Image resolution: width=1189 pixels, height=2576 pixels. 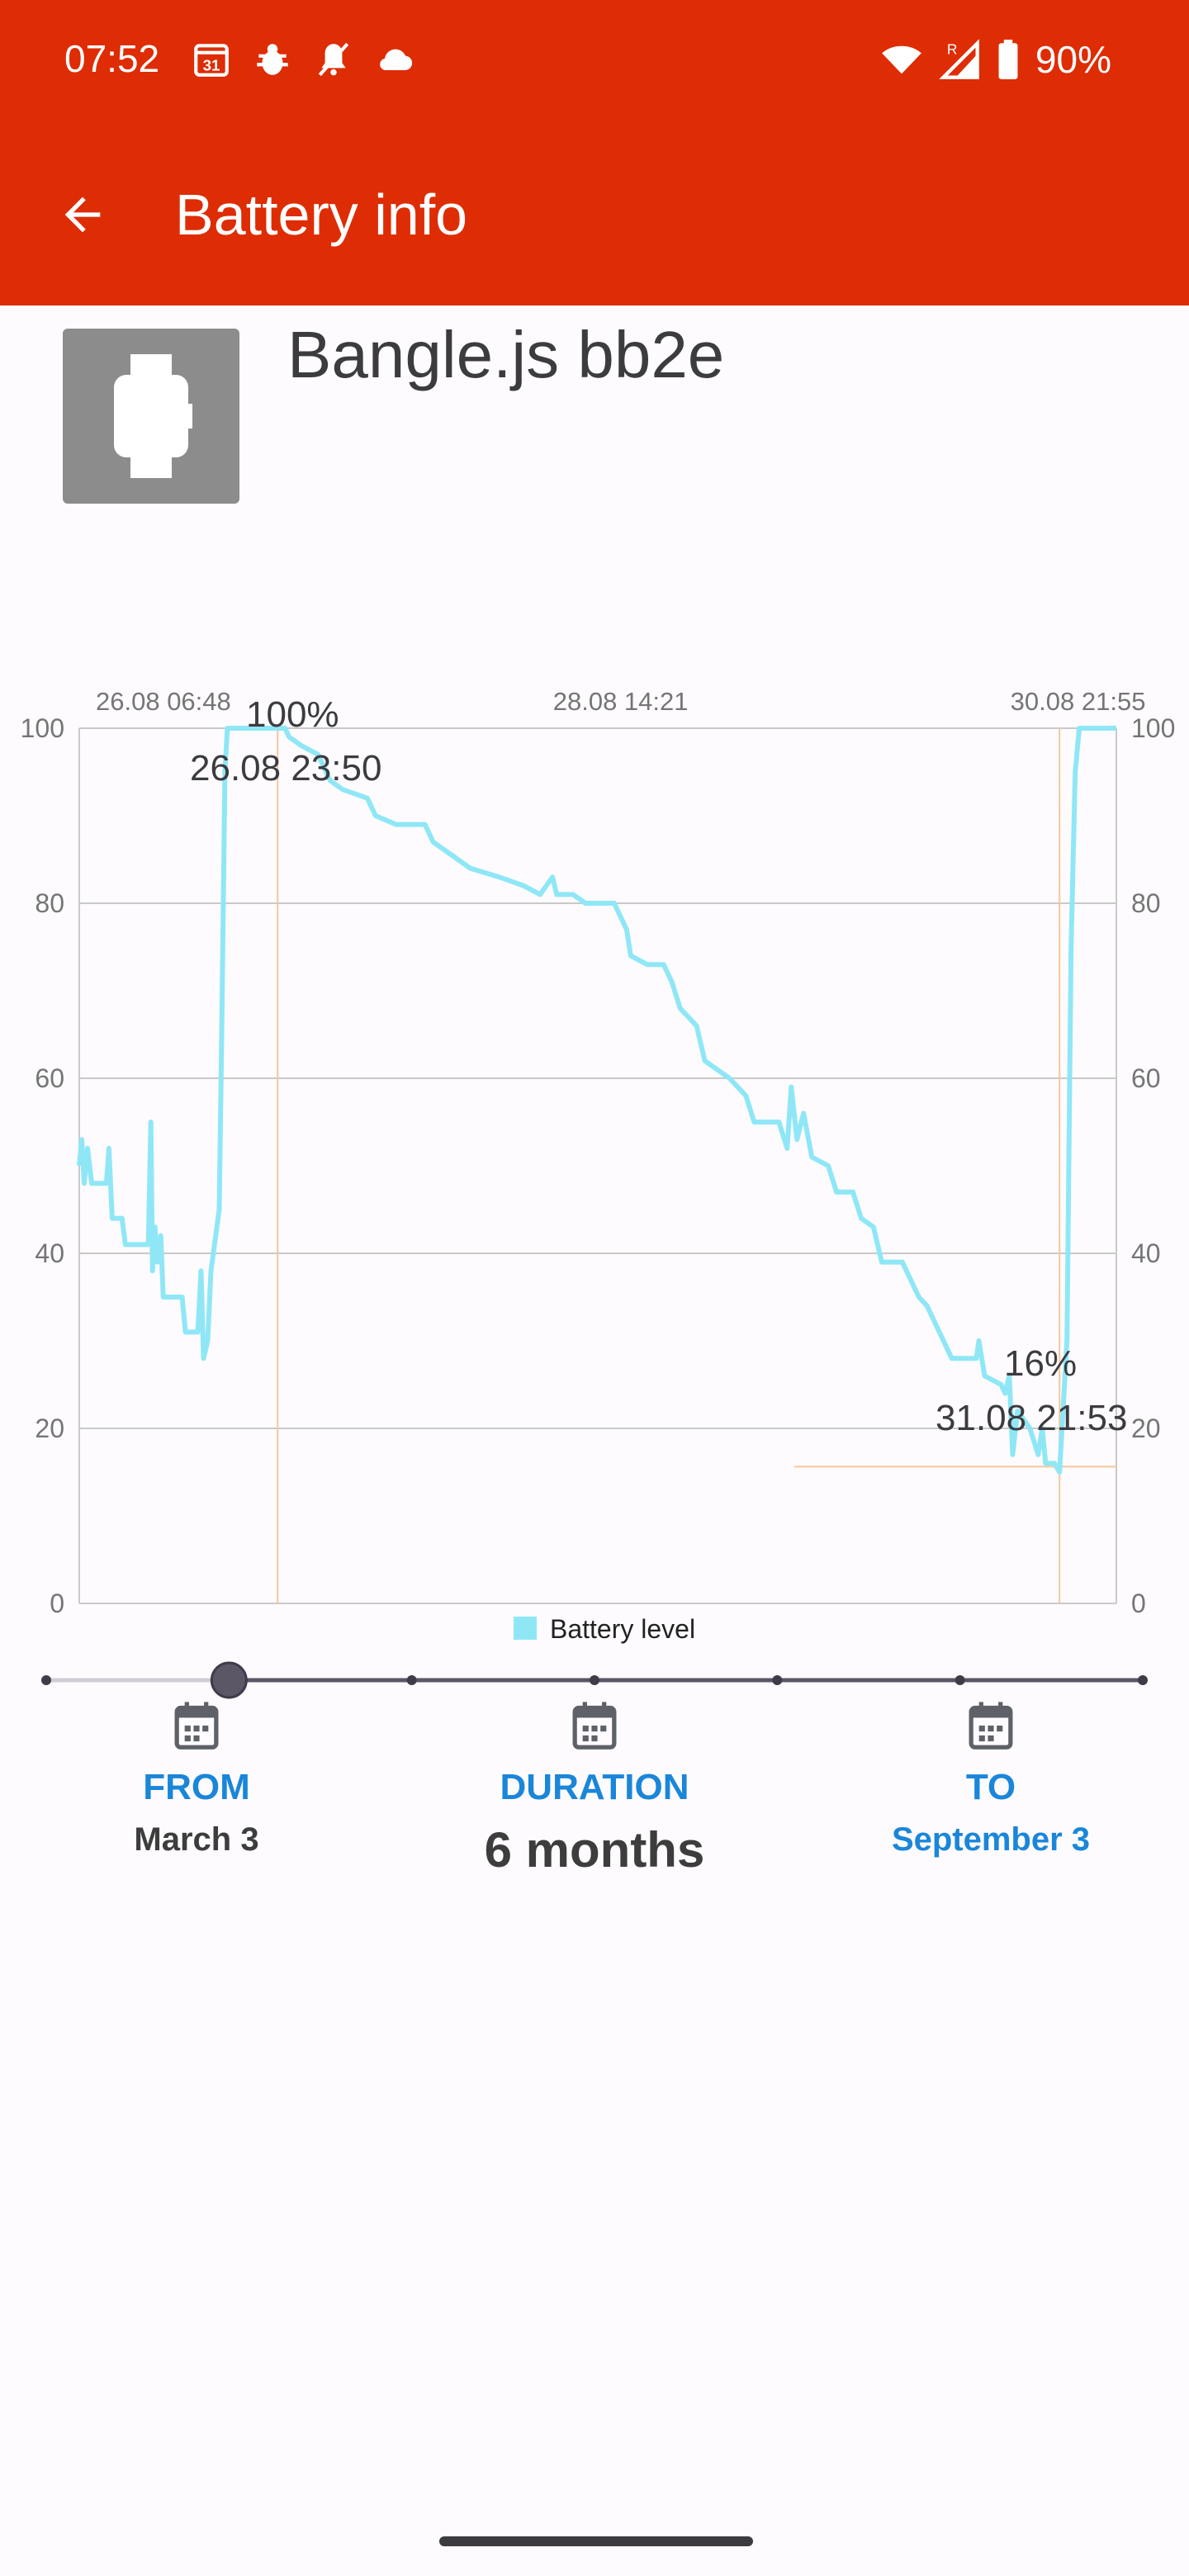 I want to click on bug-icon, so click(x=272, y=59).